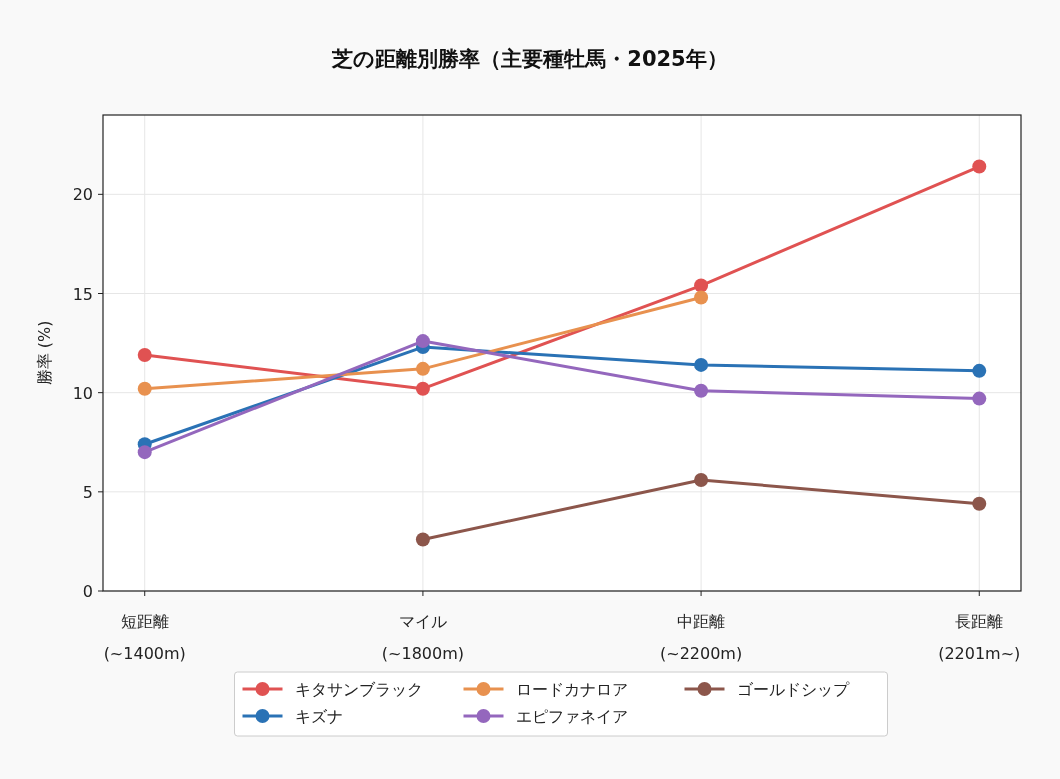  What do you see at coordinates (701, 637) in the screenshot?
I see `x-tick-label: 中距離 (~2200m)` at bounding box center [701, 637].